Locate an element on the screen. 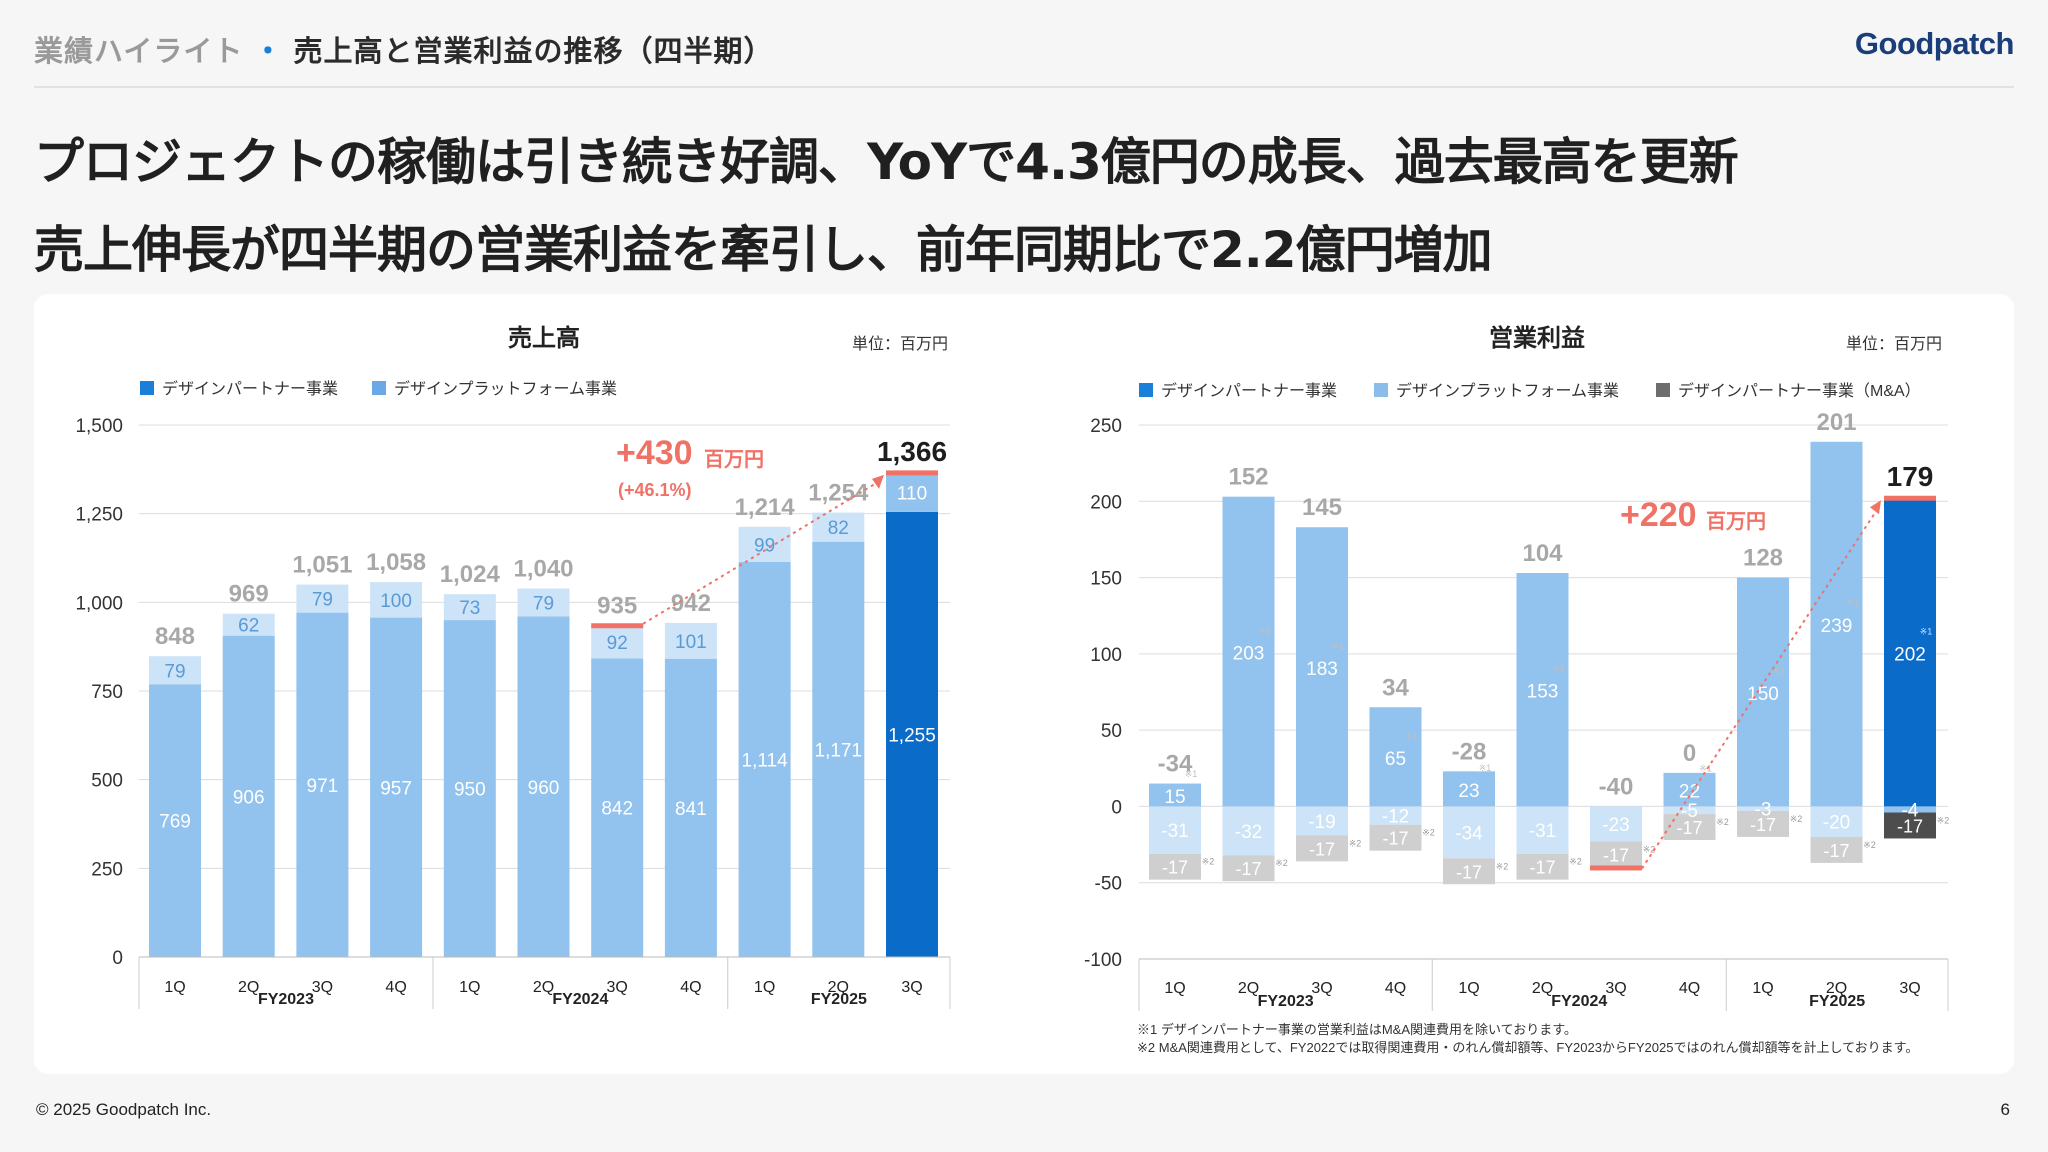 This screenshot has height=1152, width=2048. op-total-label: 152 is located at coordinates (1248, 477).